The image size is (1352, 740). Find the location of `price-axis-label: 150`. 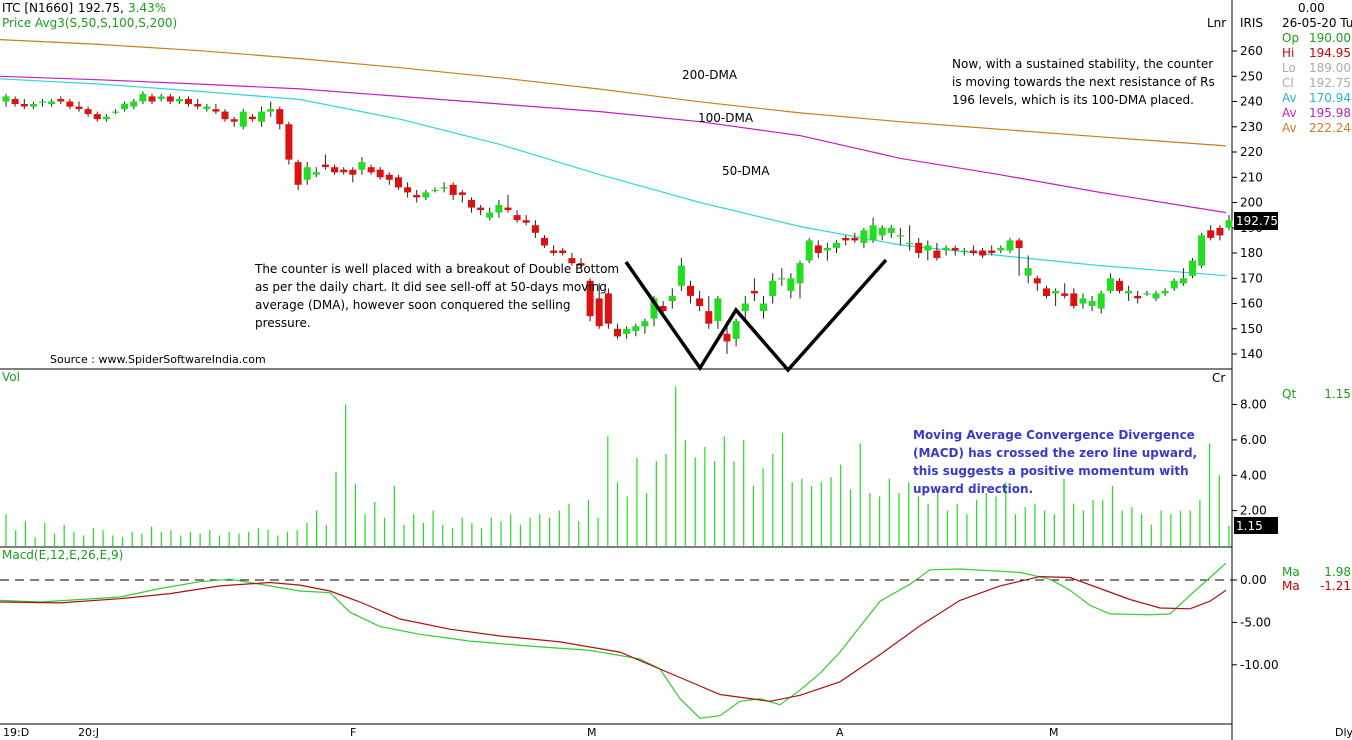

price-axis-label: 150 is located at coordinates (1251, 329).